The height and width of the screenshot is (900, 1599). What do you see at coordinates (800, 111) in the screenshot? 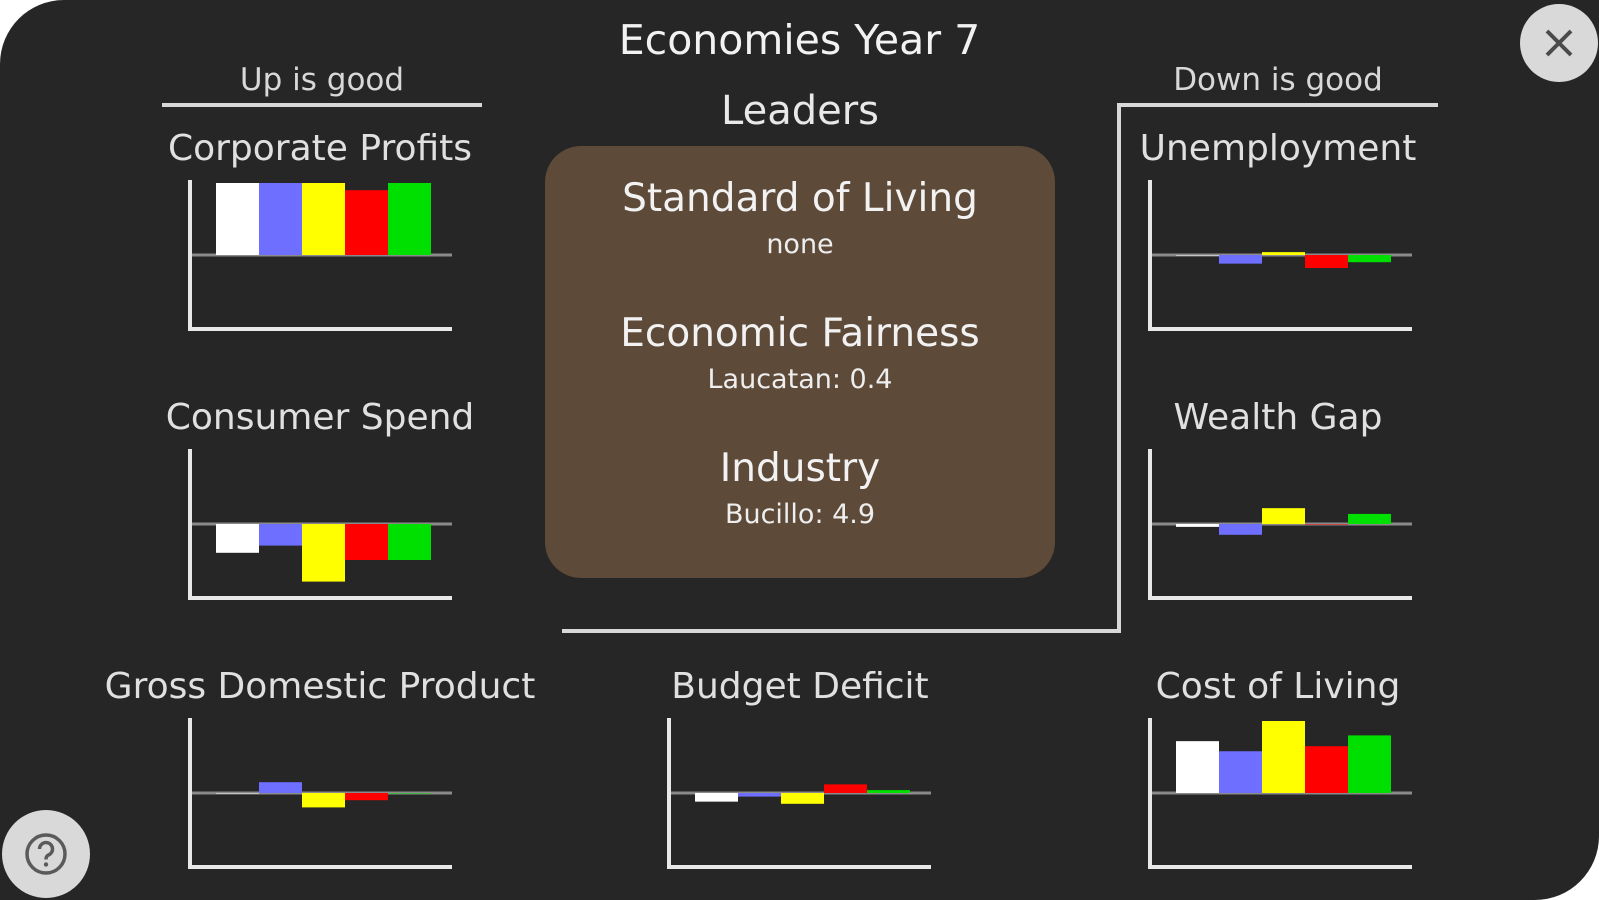
I see `leaders-title: Leaders` at bounding box center [800, 111].